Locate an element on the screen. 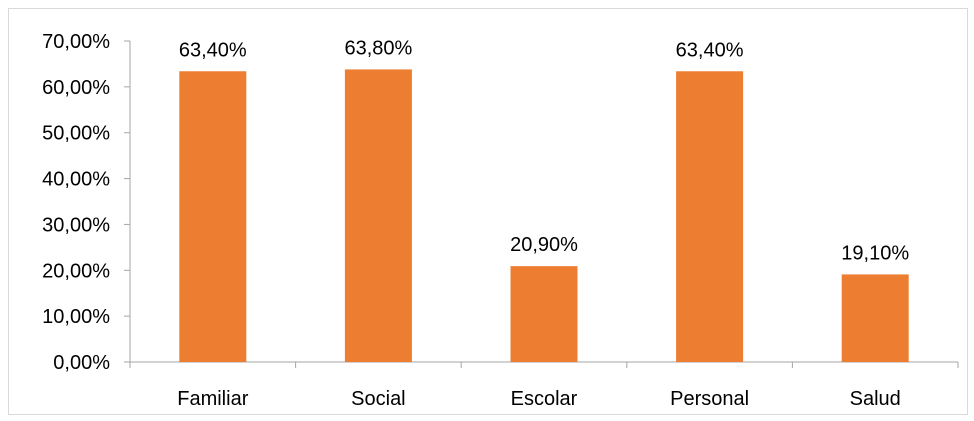 This screenshot has height=421, width=974. y-tick-label: 40,00% is located at coordinates (76, 180).